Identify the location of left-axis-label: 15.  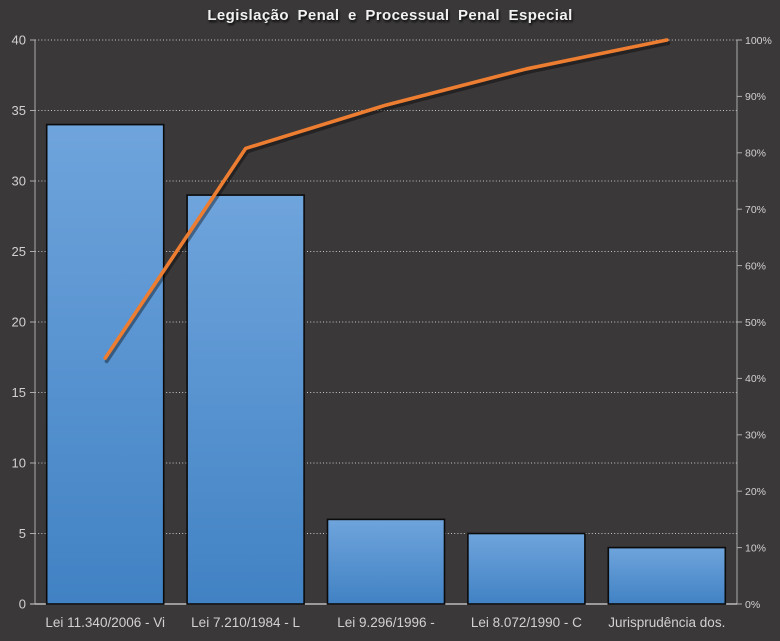
(19, 392).